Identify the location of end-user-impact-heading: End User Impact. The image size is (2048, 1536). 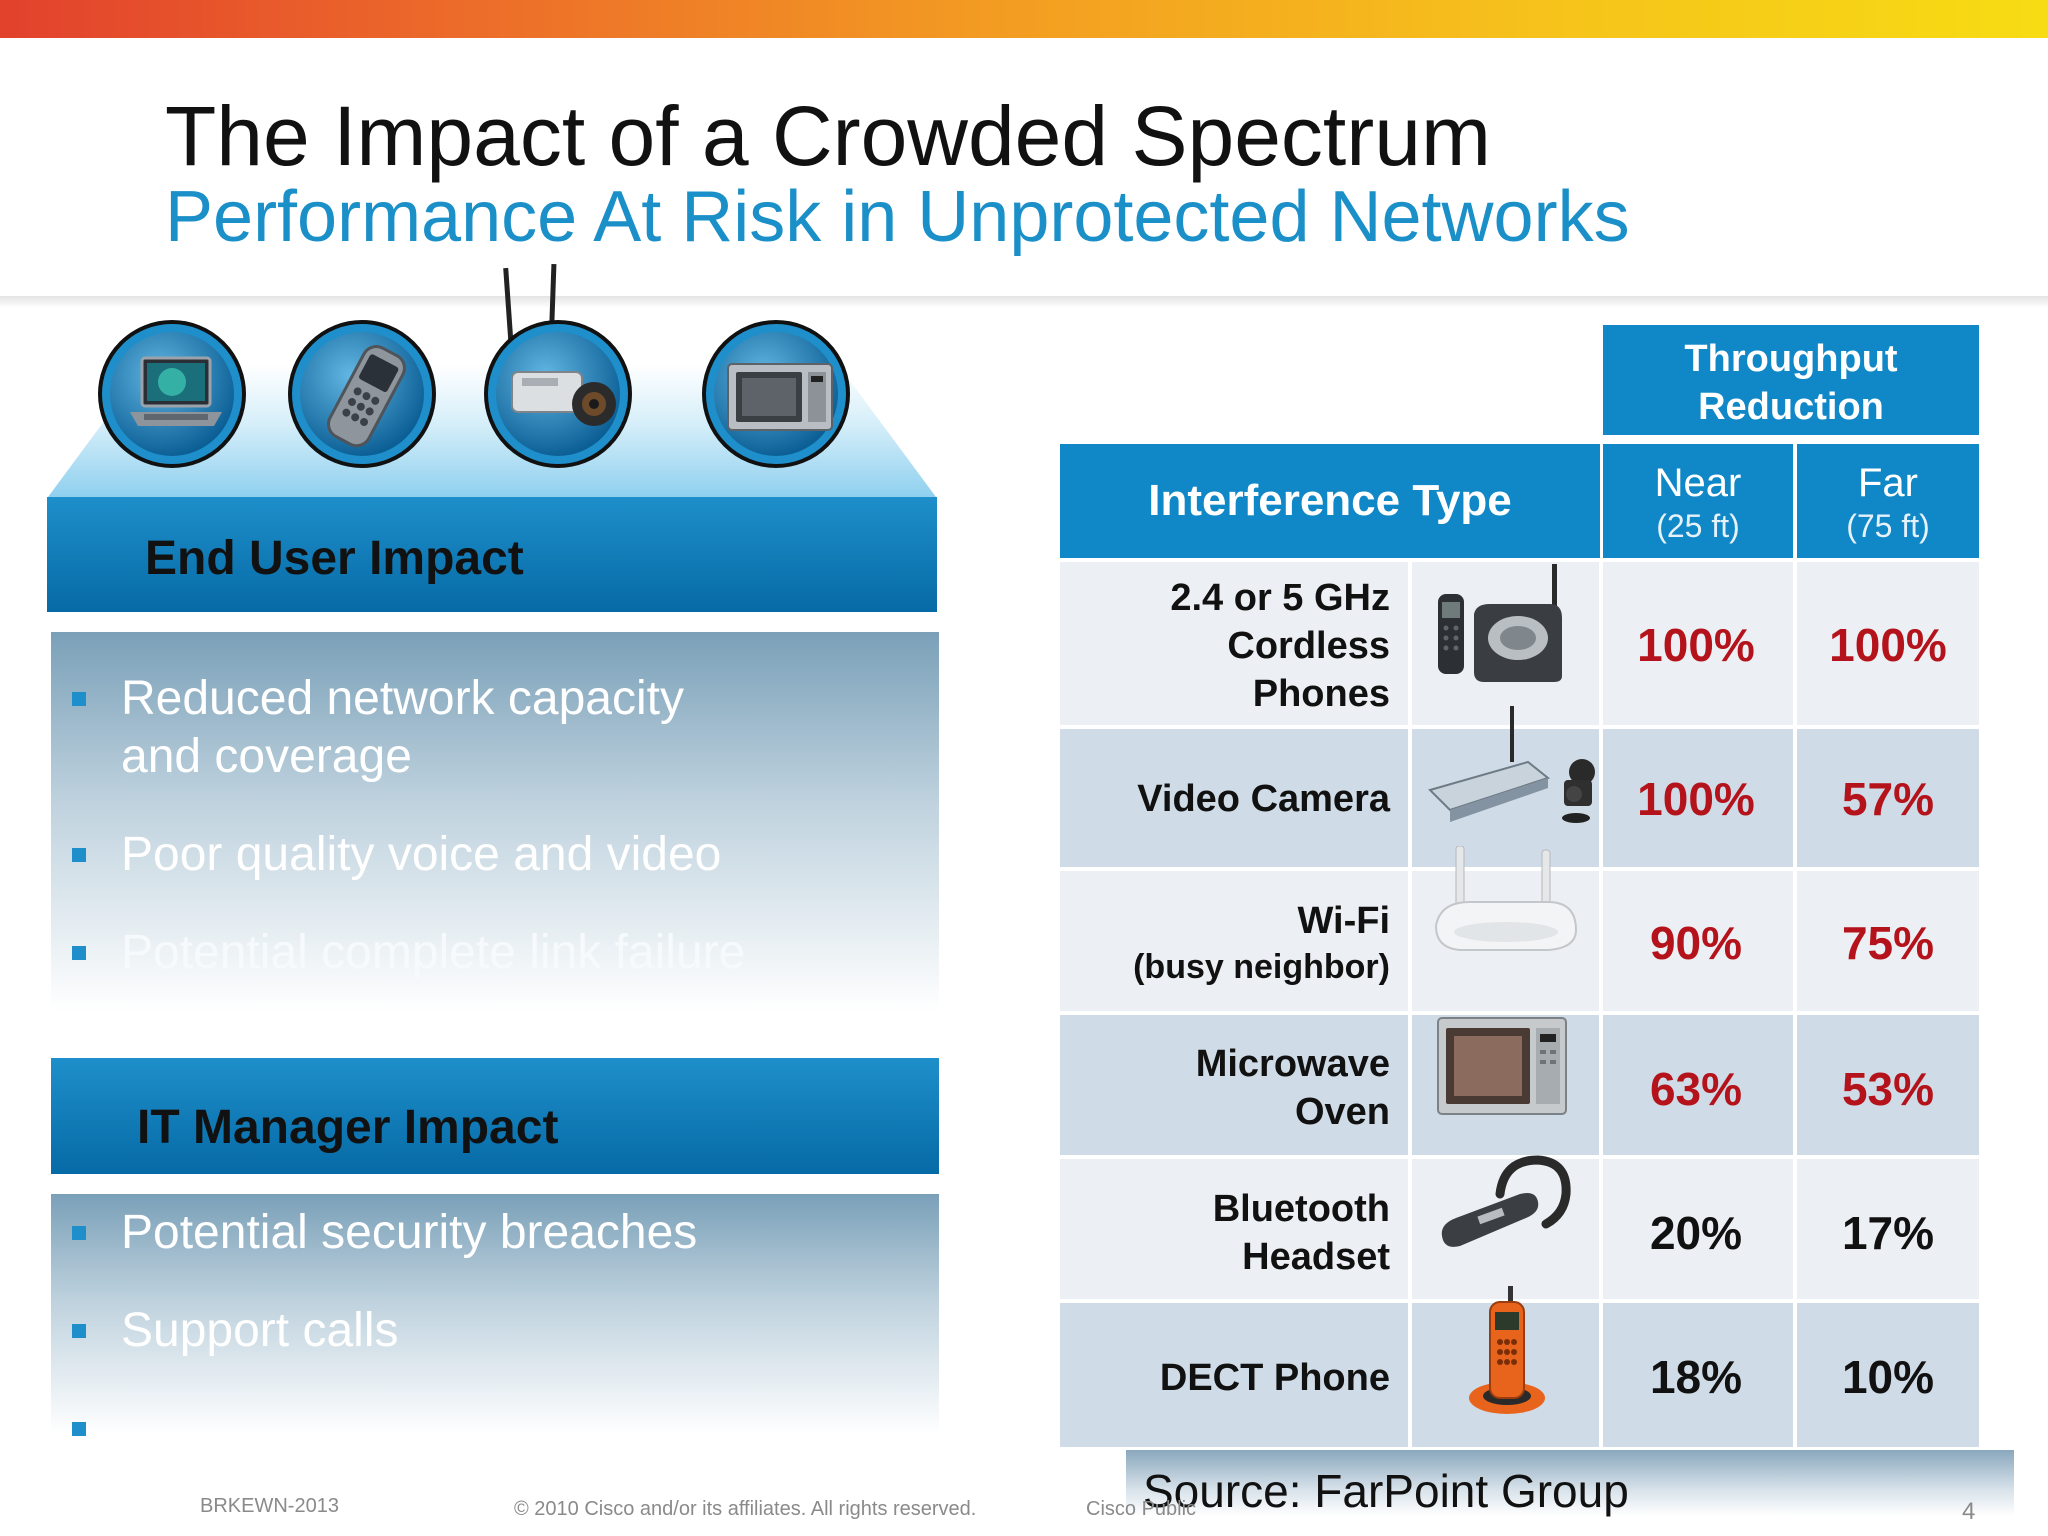
(492, 554).